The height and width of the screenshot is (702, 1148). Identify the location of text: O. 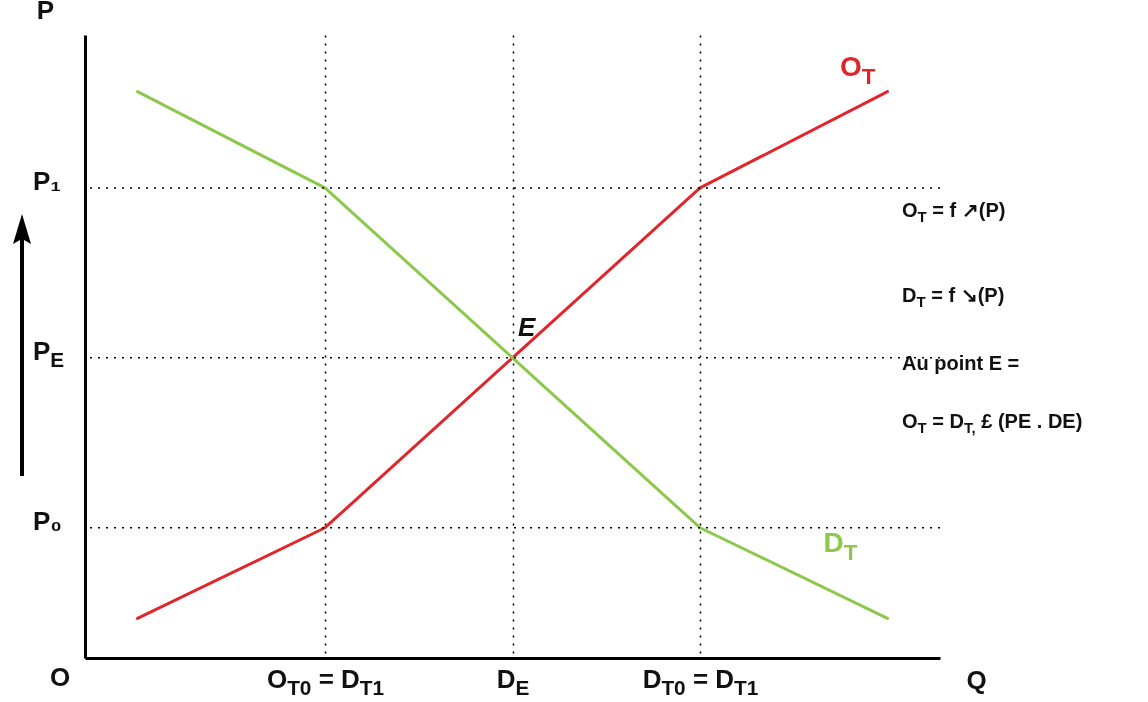
(60, 677).